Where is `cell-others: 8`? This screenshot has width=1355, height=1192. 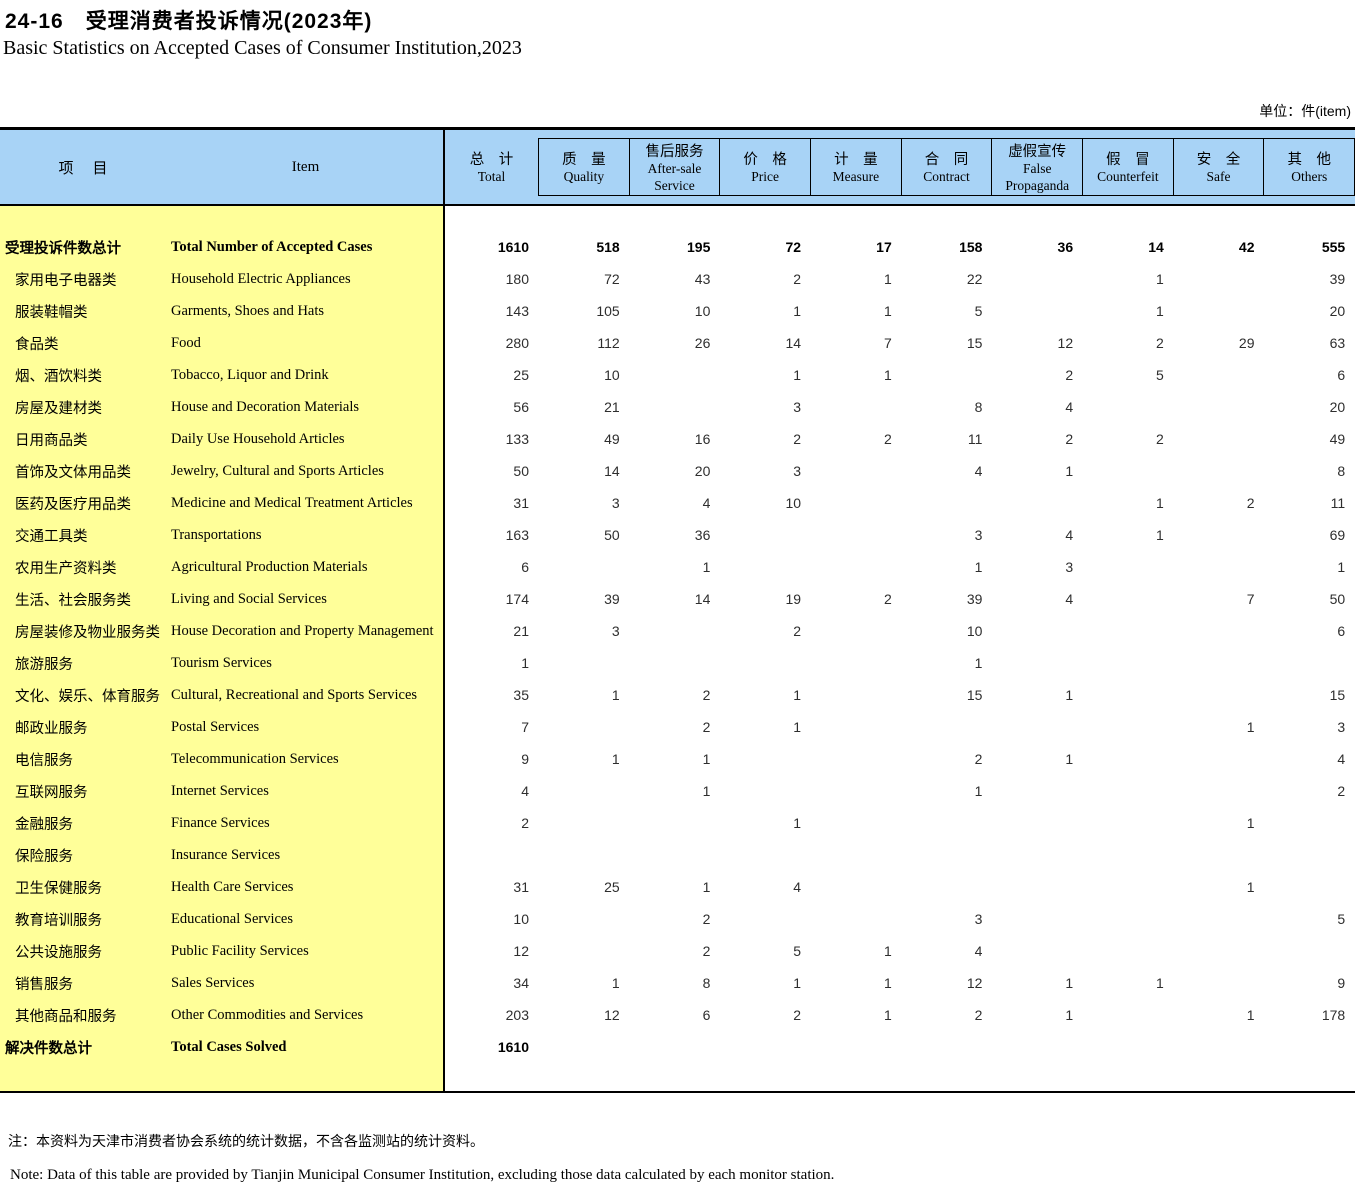
cell-others: 8 is located at coordinates (1341, 471).